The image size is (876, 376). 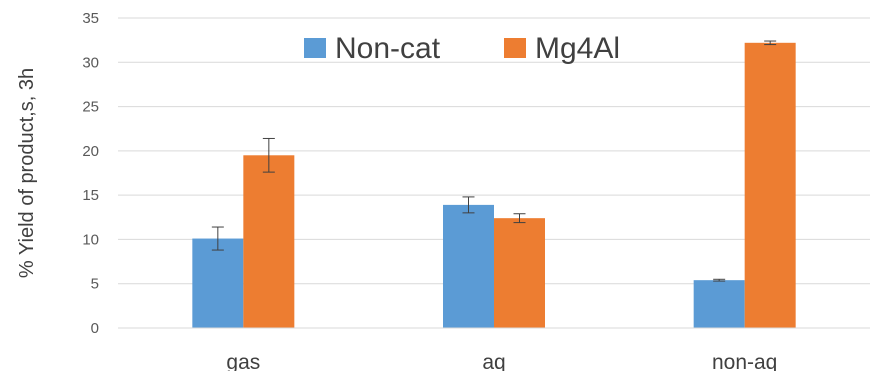 What do you see at coordinates (770, 185) in the screenshot?
I see `bar-mg4al-non-aq` at bounding box center [770, 185].